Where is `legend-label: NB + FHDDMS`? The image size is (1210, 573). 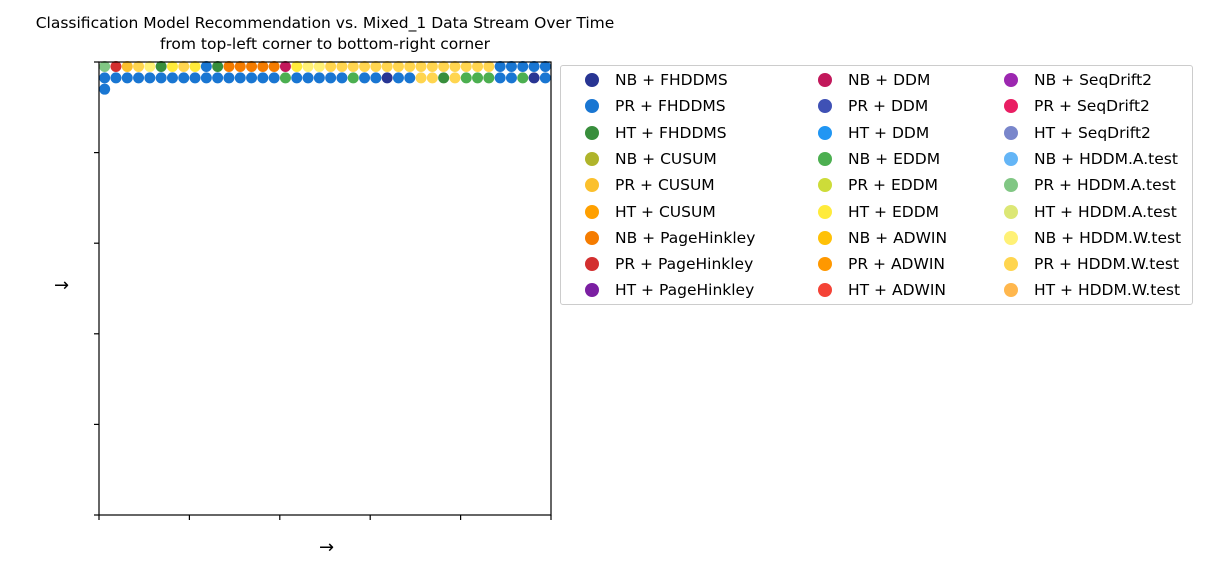 legend-label: NB + FHDDMS is located at coordinates (671, 80).